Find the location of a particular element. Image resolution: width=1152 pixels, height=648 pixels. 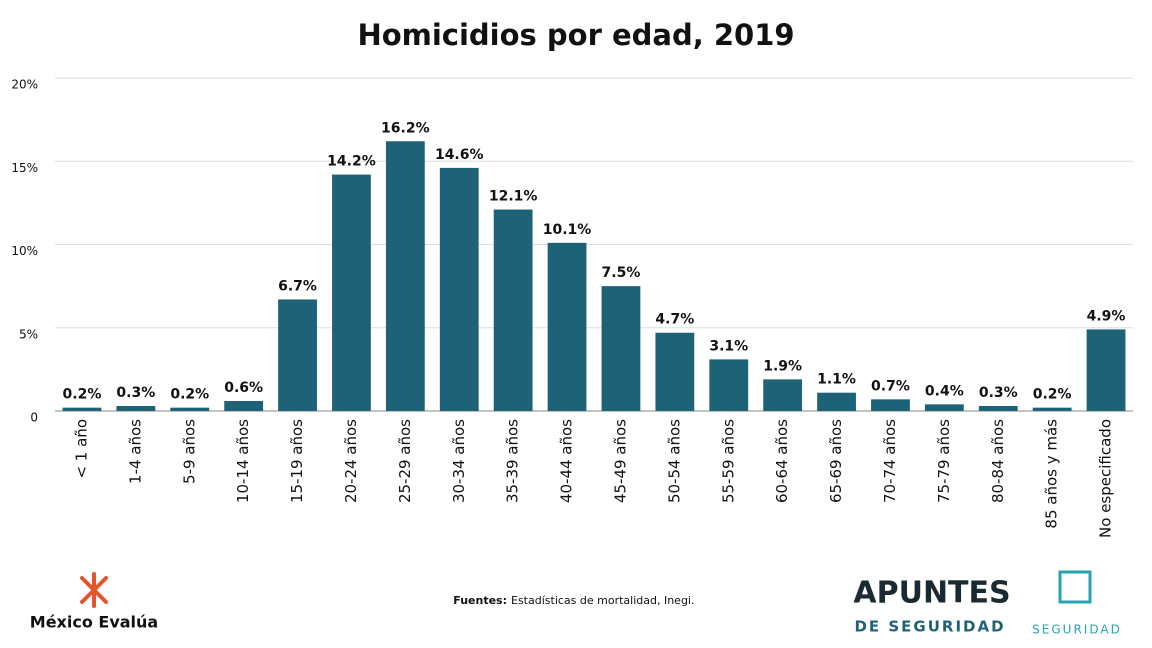

logo-top: APUNTES is located at coordinates (931, 593).